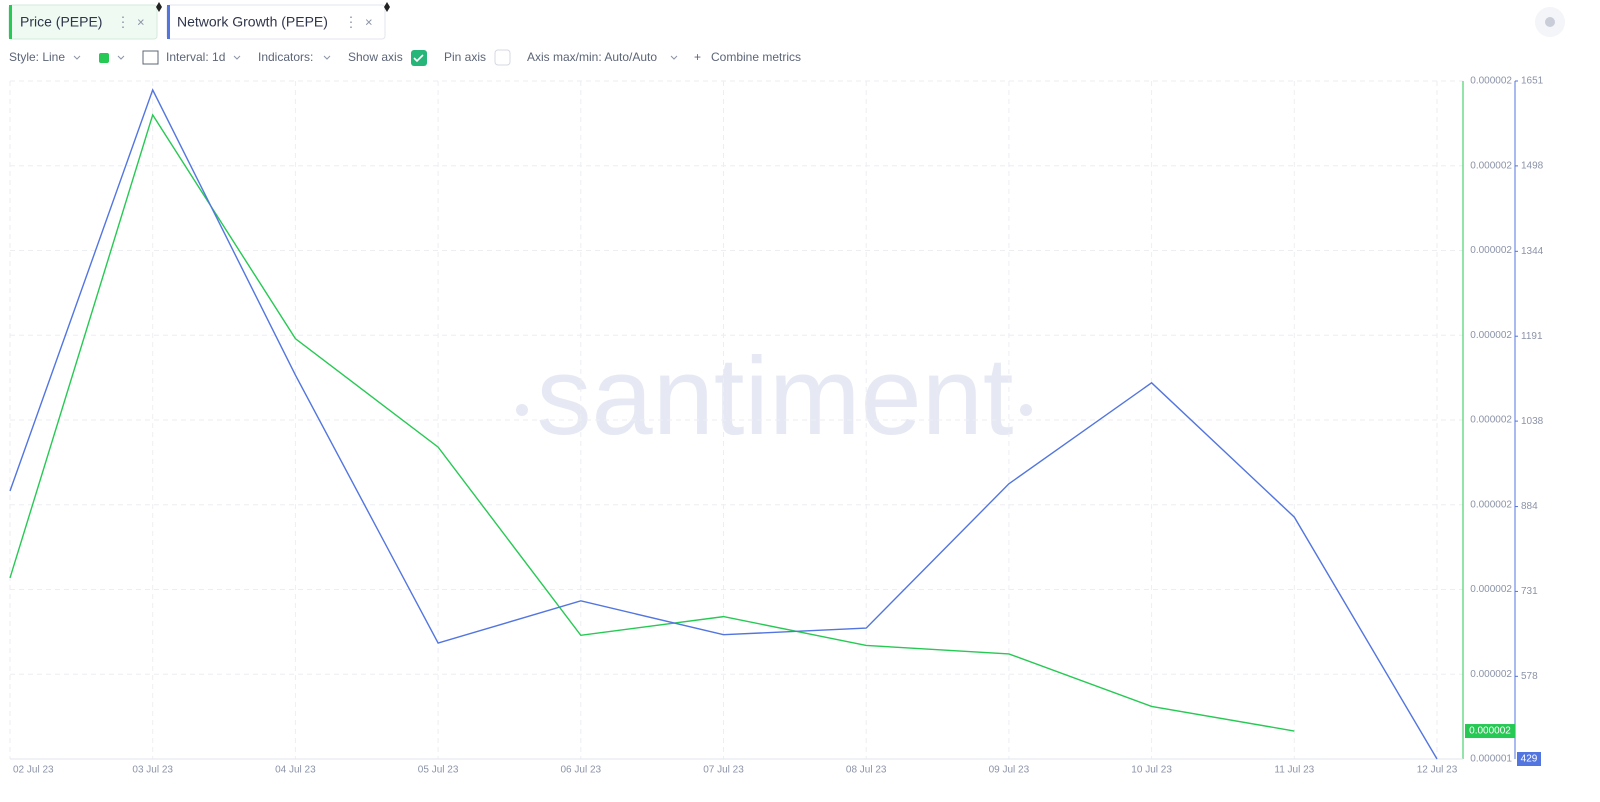 This screenshot has width=1600, height=802. I want to click on pin-axis-label: Pin axis, so click(465, 57).